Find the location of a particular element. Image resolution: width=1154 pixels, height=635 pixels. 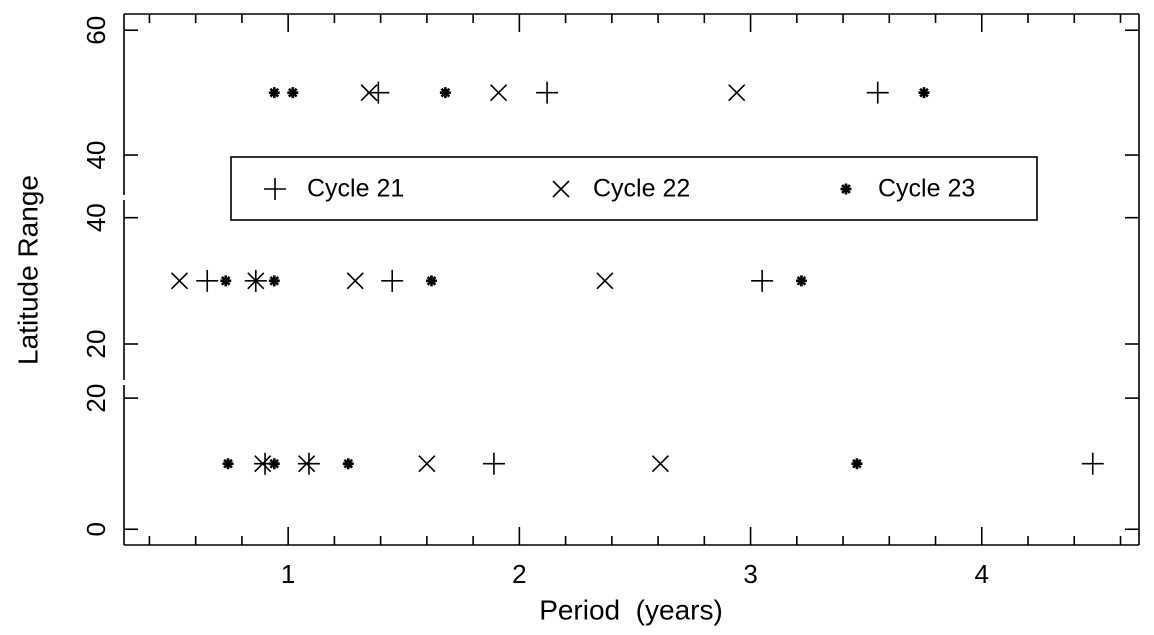

x-tick-label: 4 is located at coordinates (982, 574).